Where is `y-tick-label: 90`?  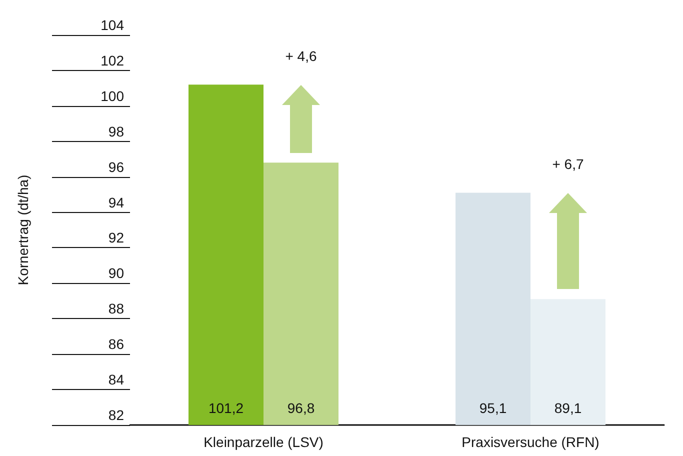
y-tick-label: 90 is located at coordinates (116, 273).